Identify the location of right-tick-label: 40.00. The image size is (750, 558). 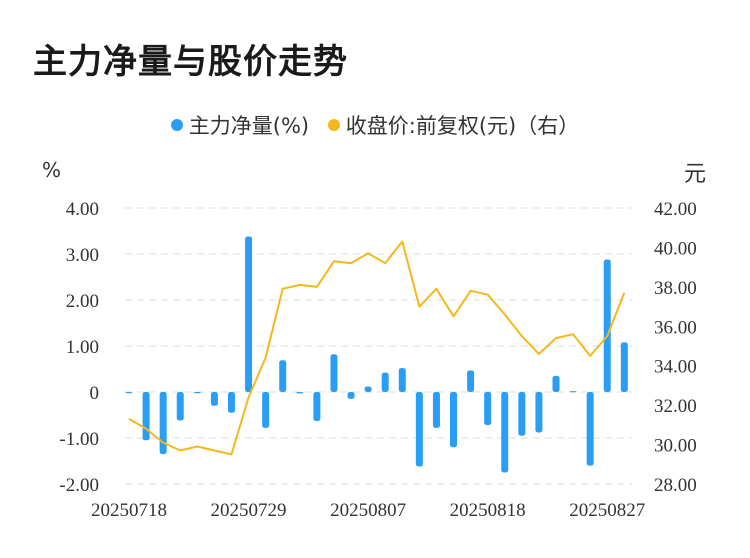
(675, 248).